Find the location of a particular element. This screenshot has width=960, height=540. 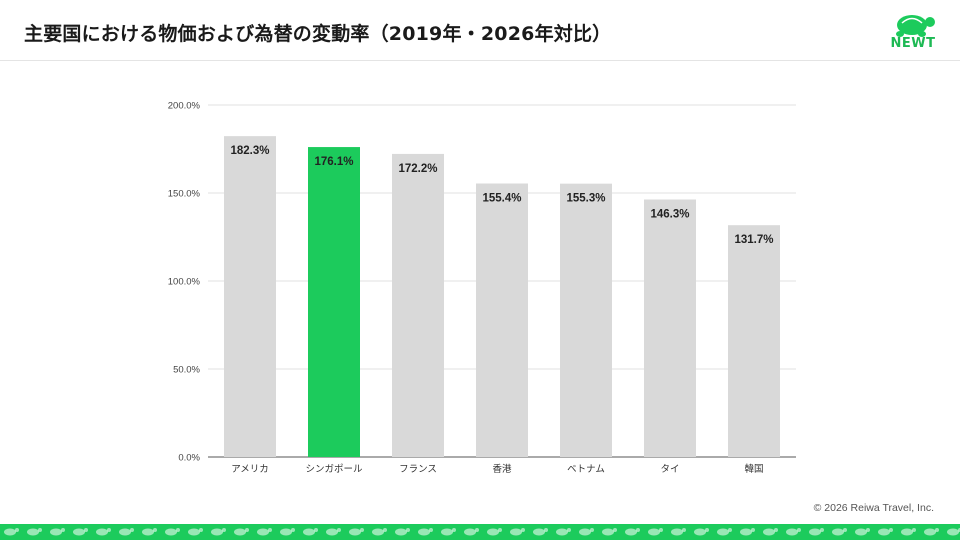

x-tick-label: ベトナム is located at coordinates (586, 469).